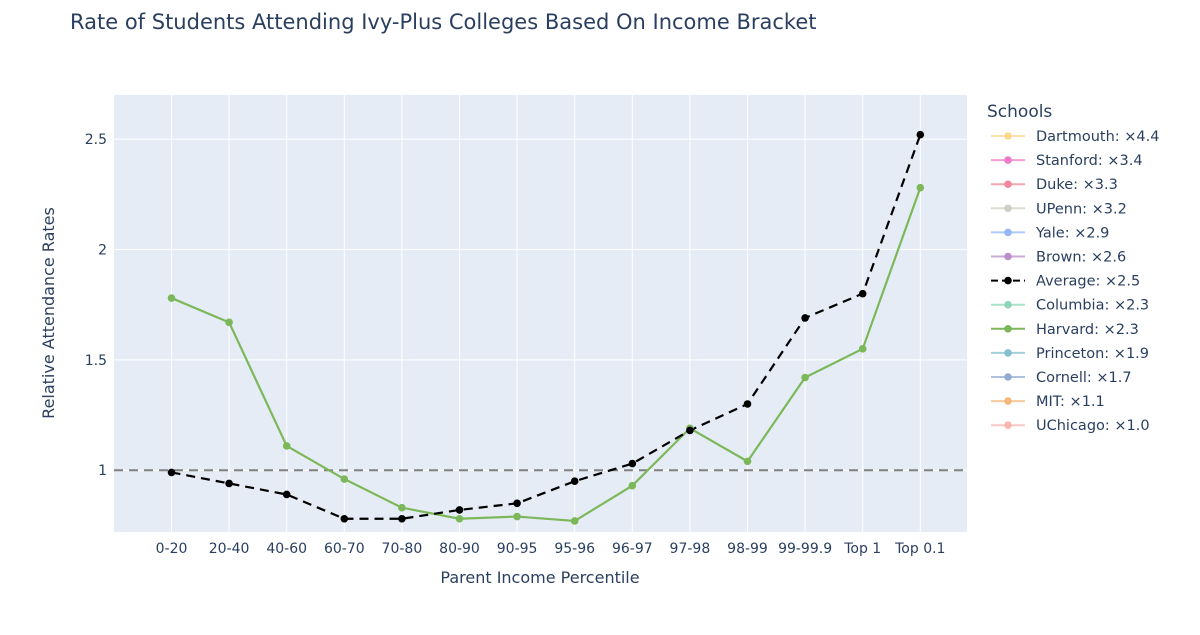 Image resolution: width=1200 pixels, height=635 pixels. I want to click on x-tick-label: 96-97, so click(632, 549).